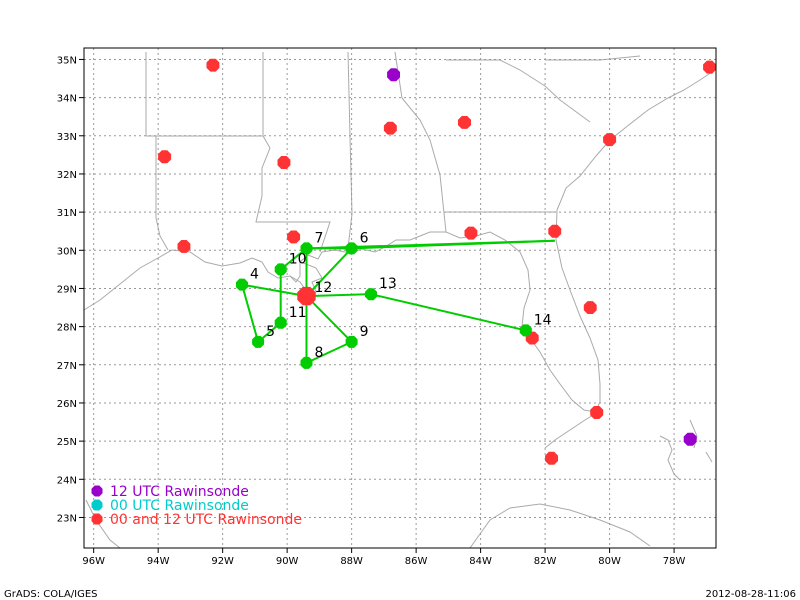  I want to click on lat-tick-label: 23N, so click(67, 518).